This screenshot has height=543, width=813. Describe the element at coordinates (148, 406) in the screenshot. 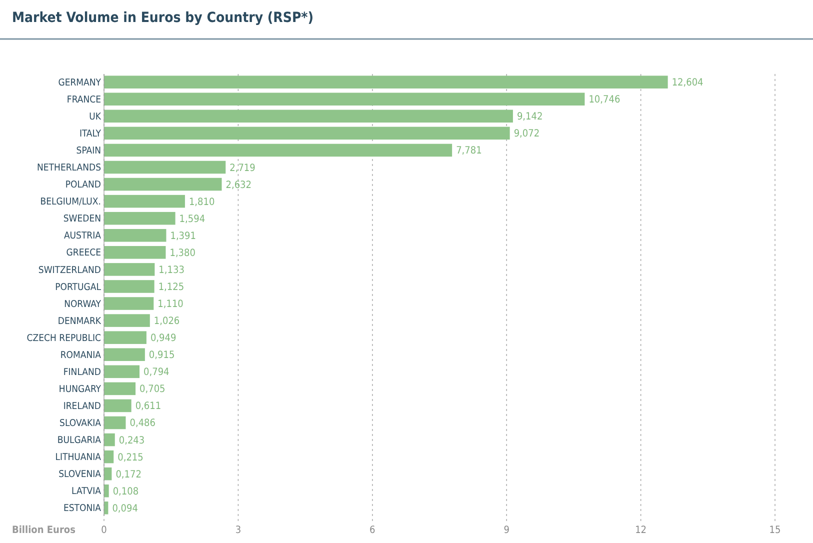

I see `data-label: 0,611` at that location.